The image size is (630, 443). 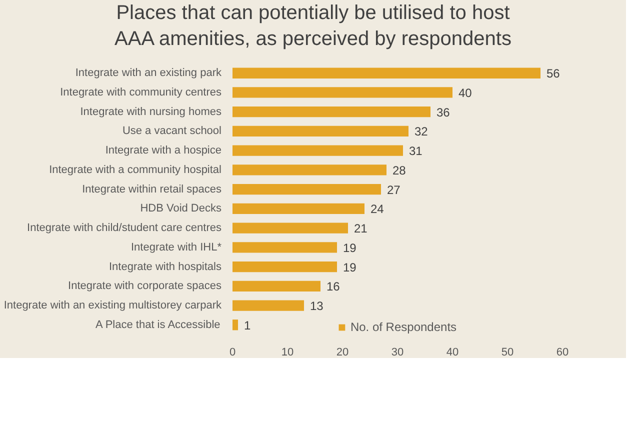 What do you see at coordinates (145, 286) in the screenshot?
I see `y-tick-label: Integrate with corporate spaces` at bounding box center [145, 286].